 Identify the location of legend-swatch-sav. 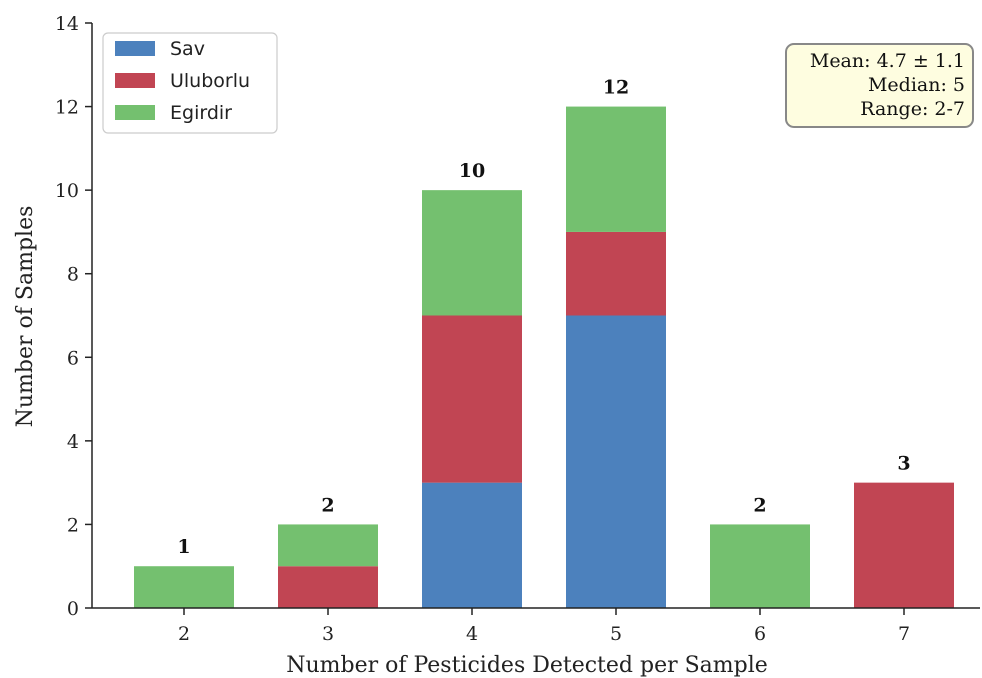
(135, 48).